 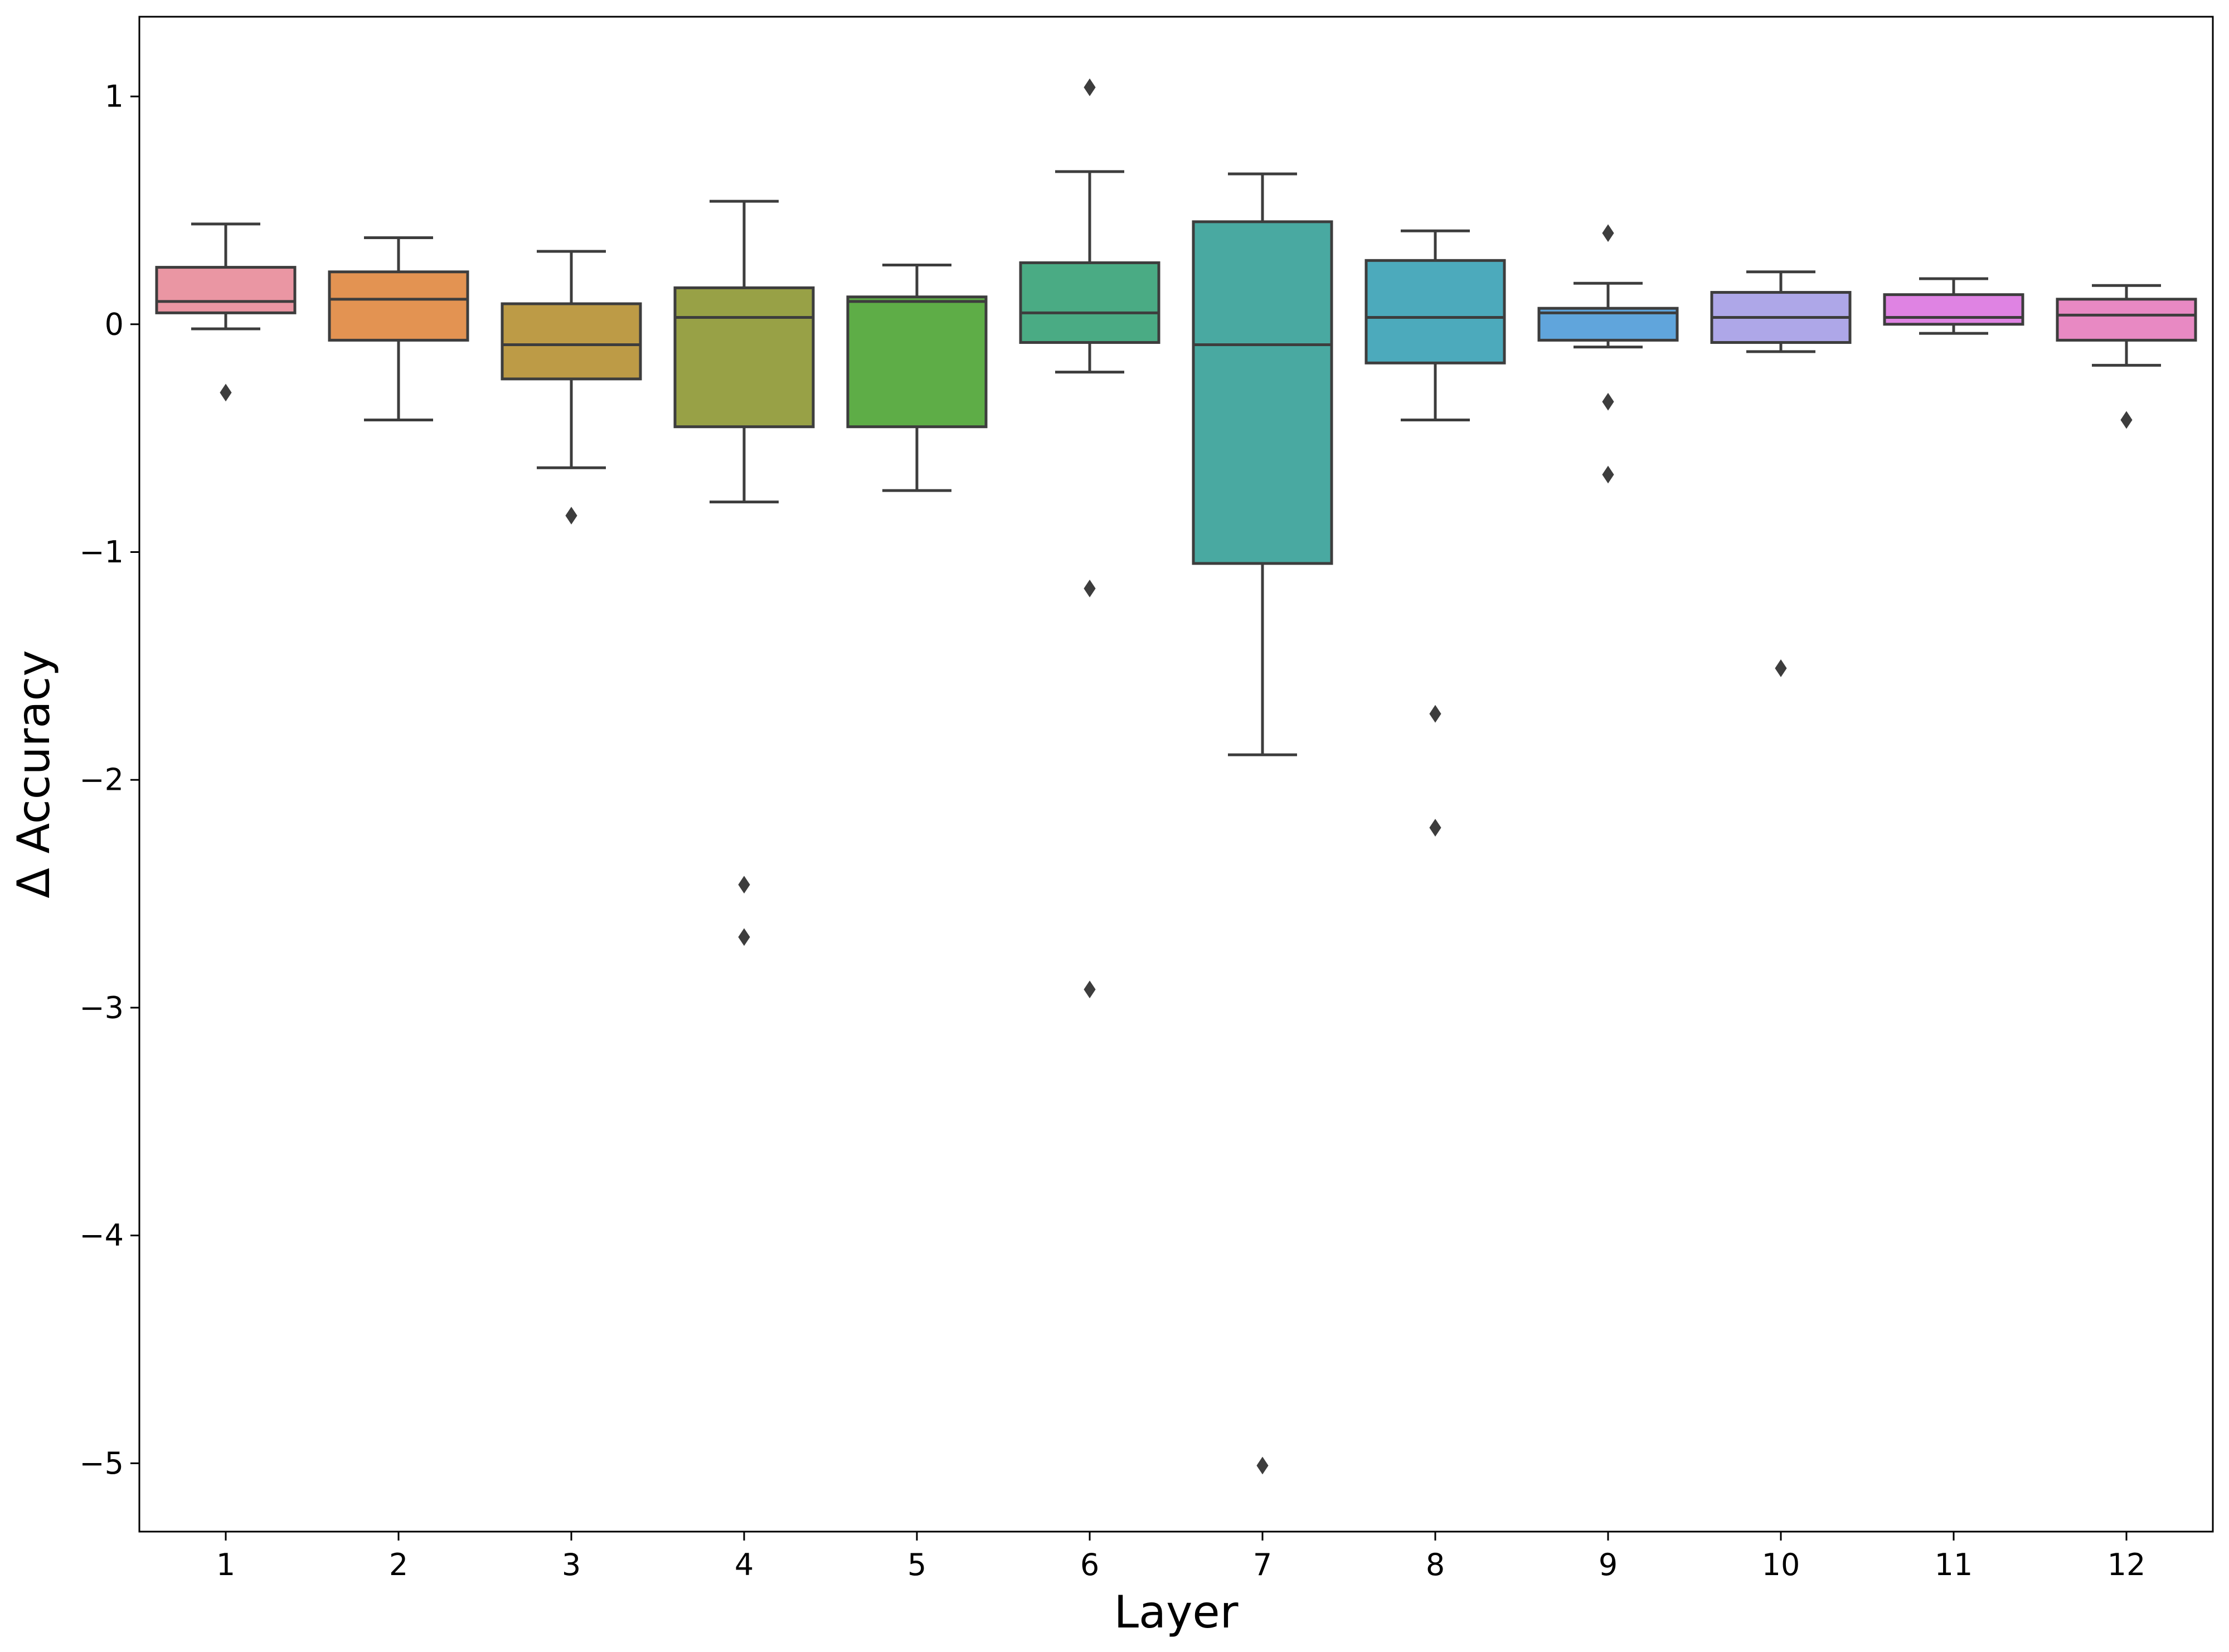 I want to click on y-tick-label: 1, so click(x=114, y=97).